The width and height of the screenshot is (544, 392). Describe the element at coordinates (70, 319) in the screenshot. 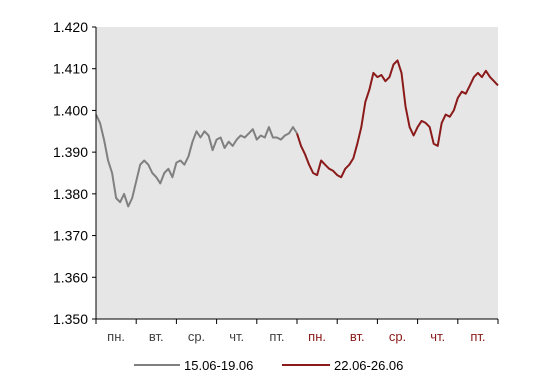

I see `y-tick-label: 1.350` at that location.